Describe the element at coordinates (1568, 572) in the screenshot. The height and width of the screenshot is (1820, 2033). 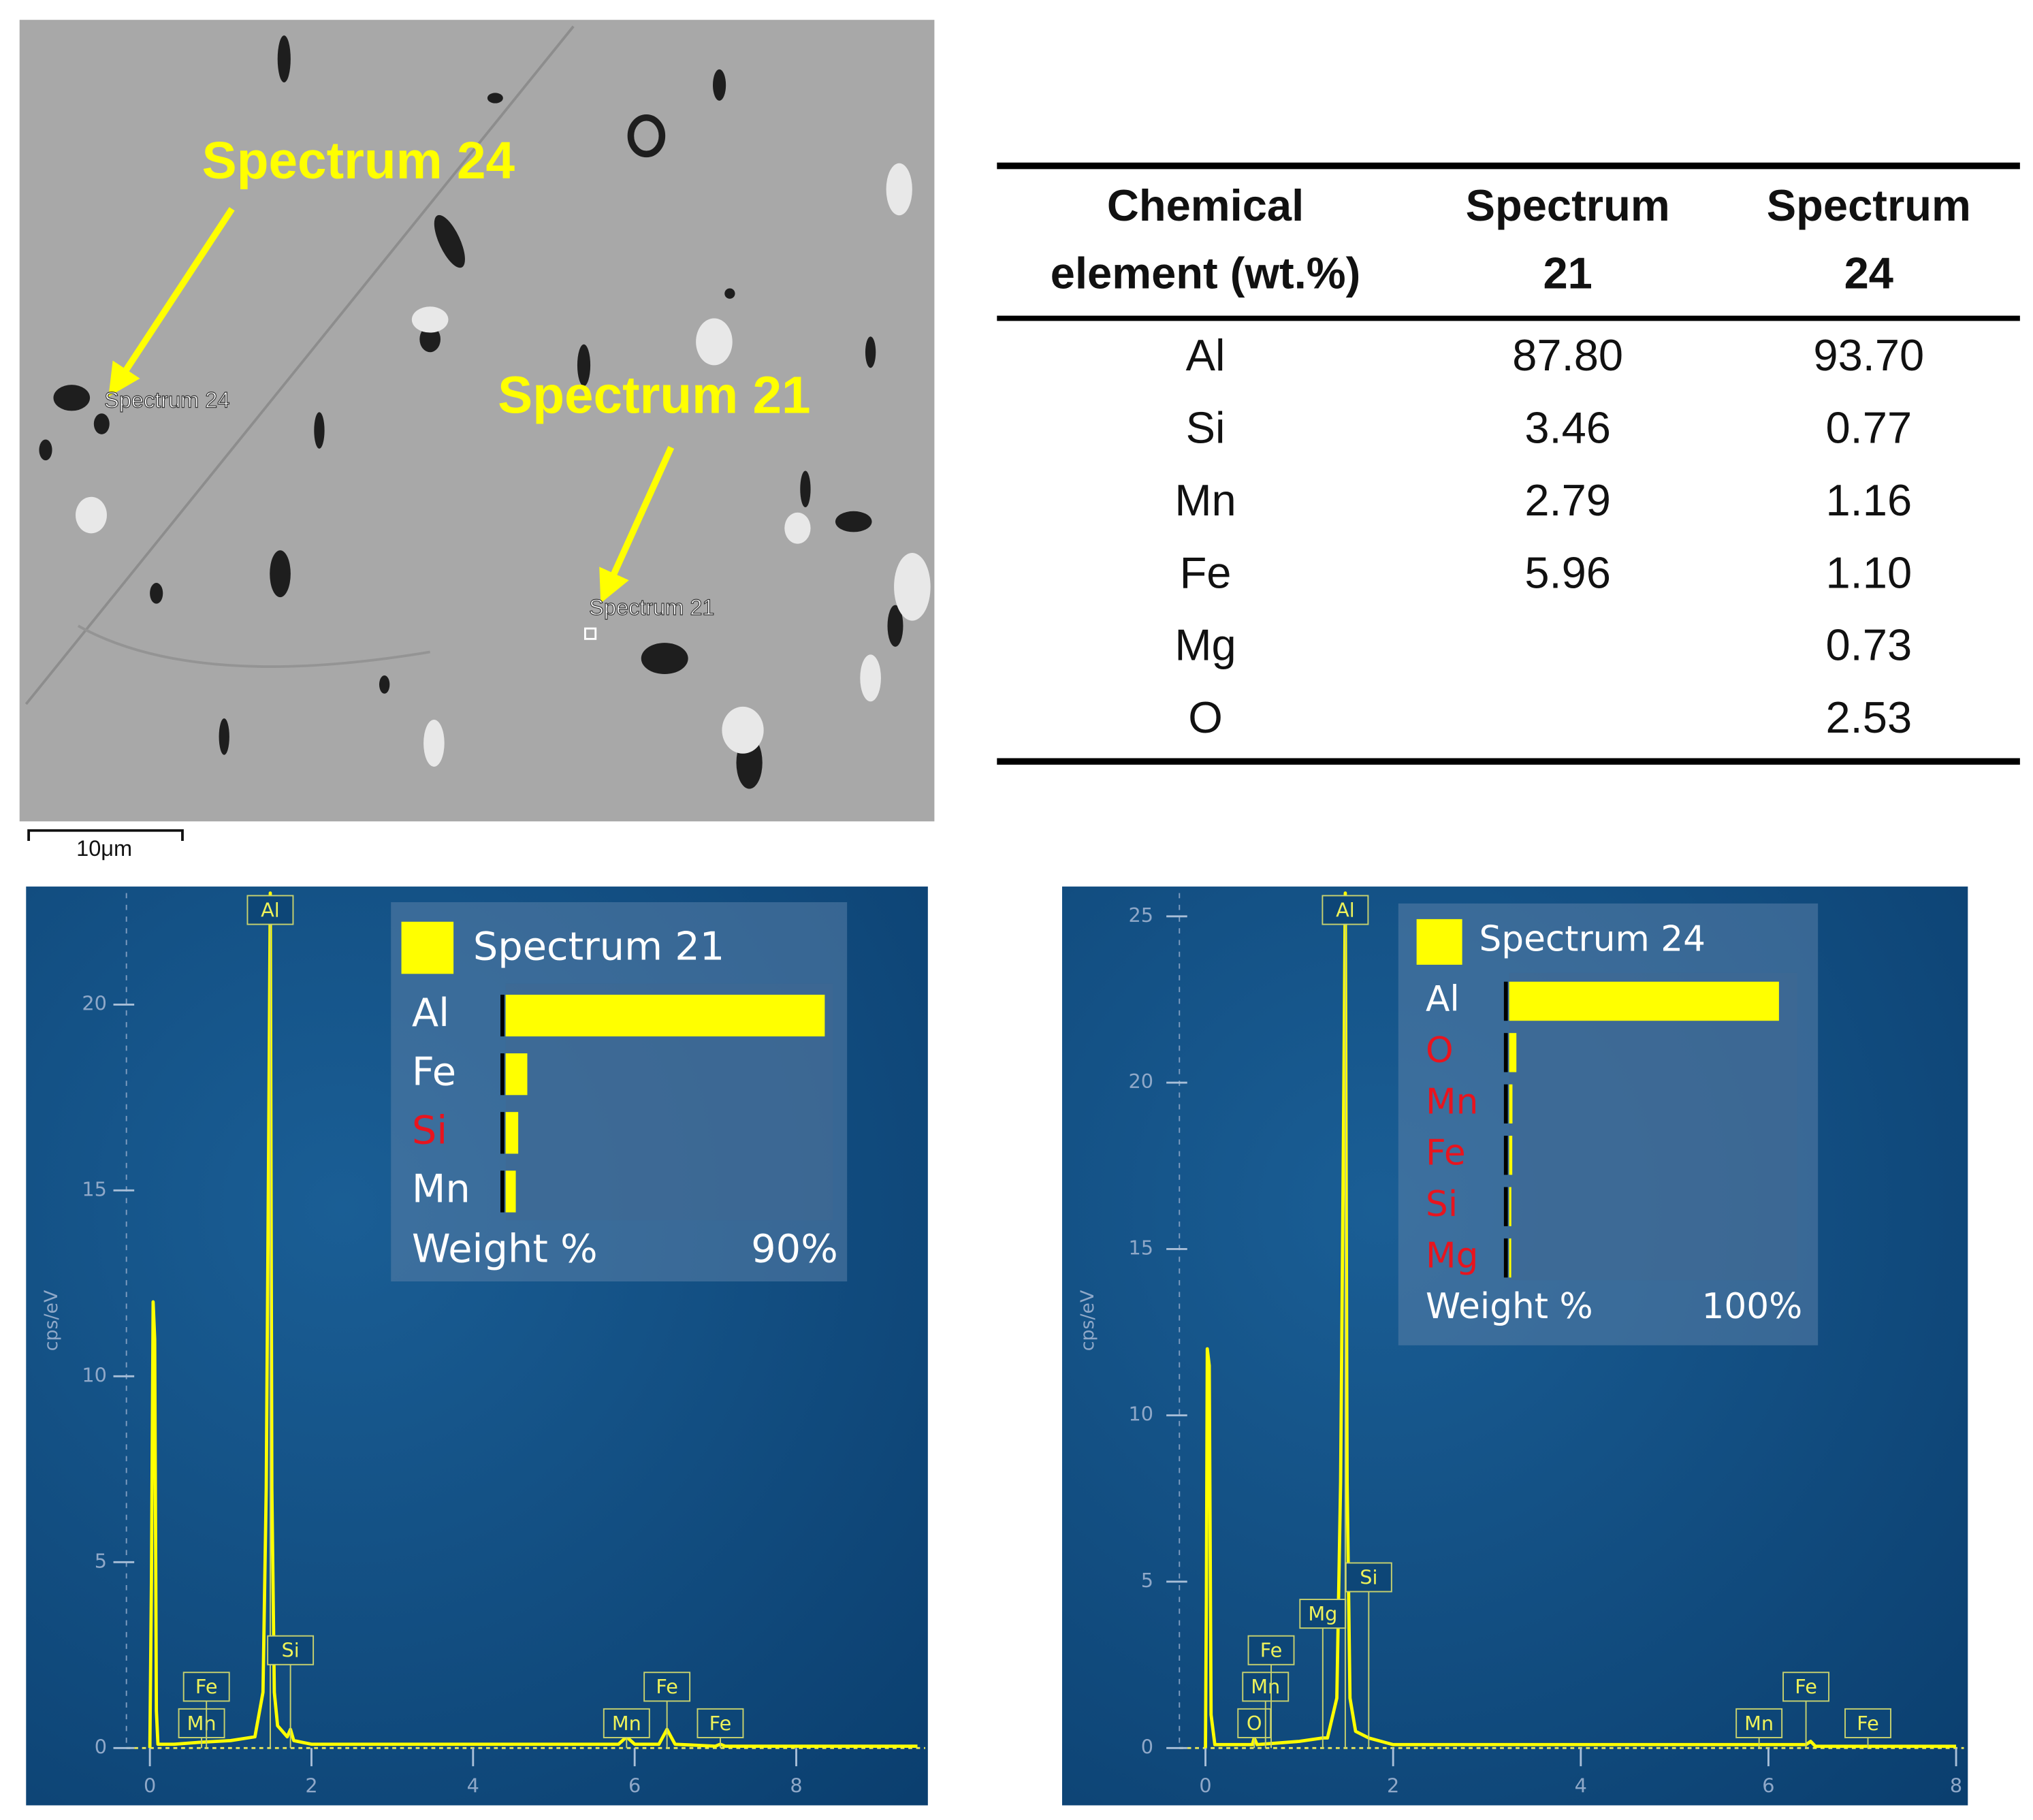
I see `table-cell: 5.96` at that location.